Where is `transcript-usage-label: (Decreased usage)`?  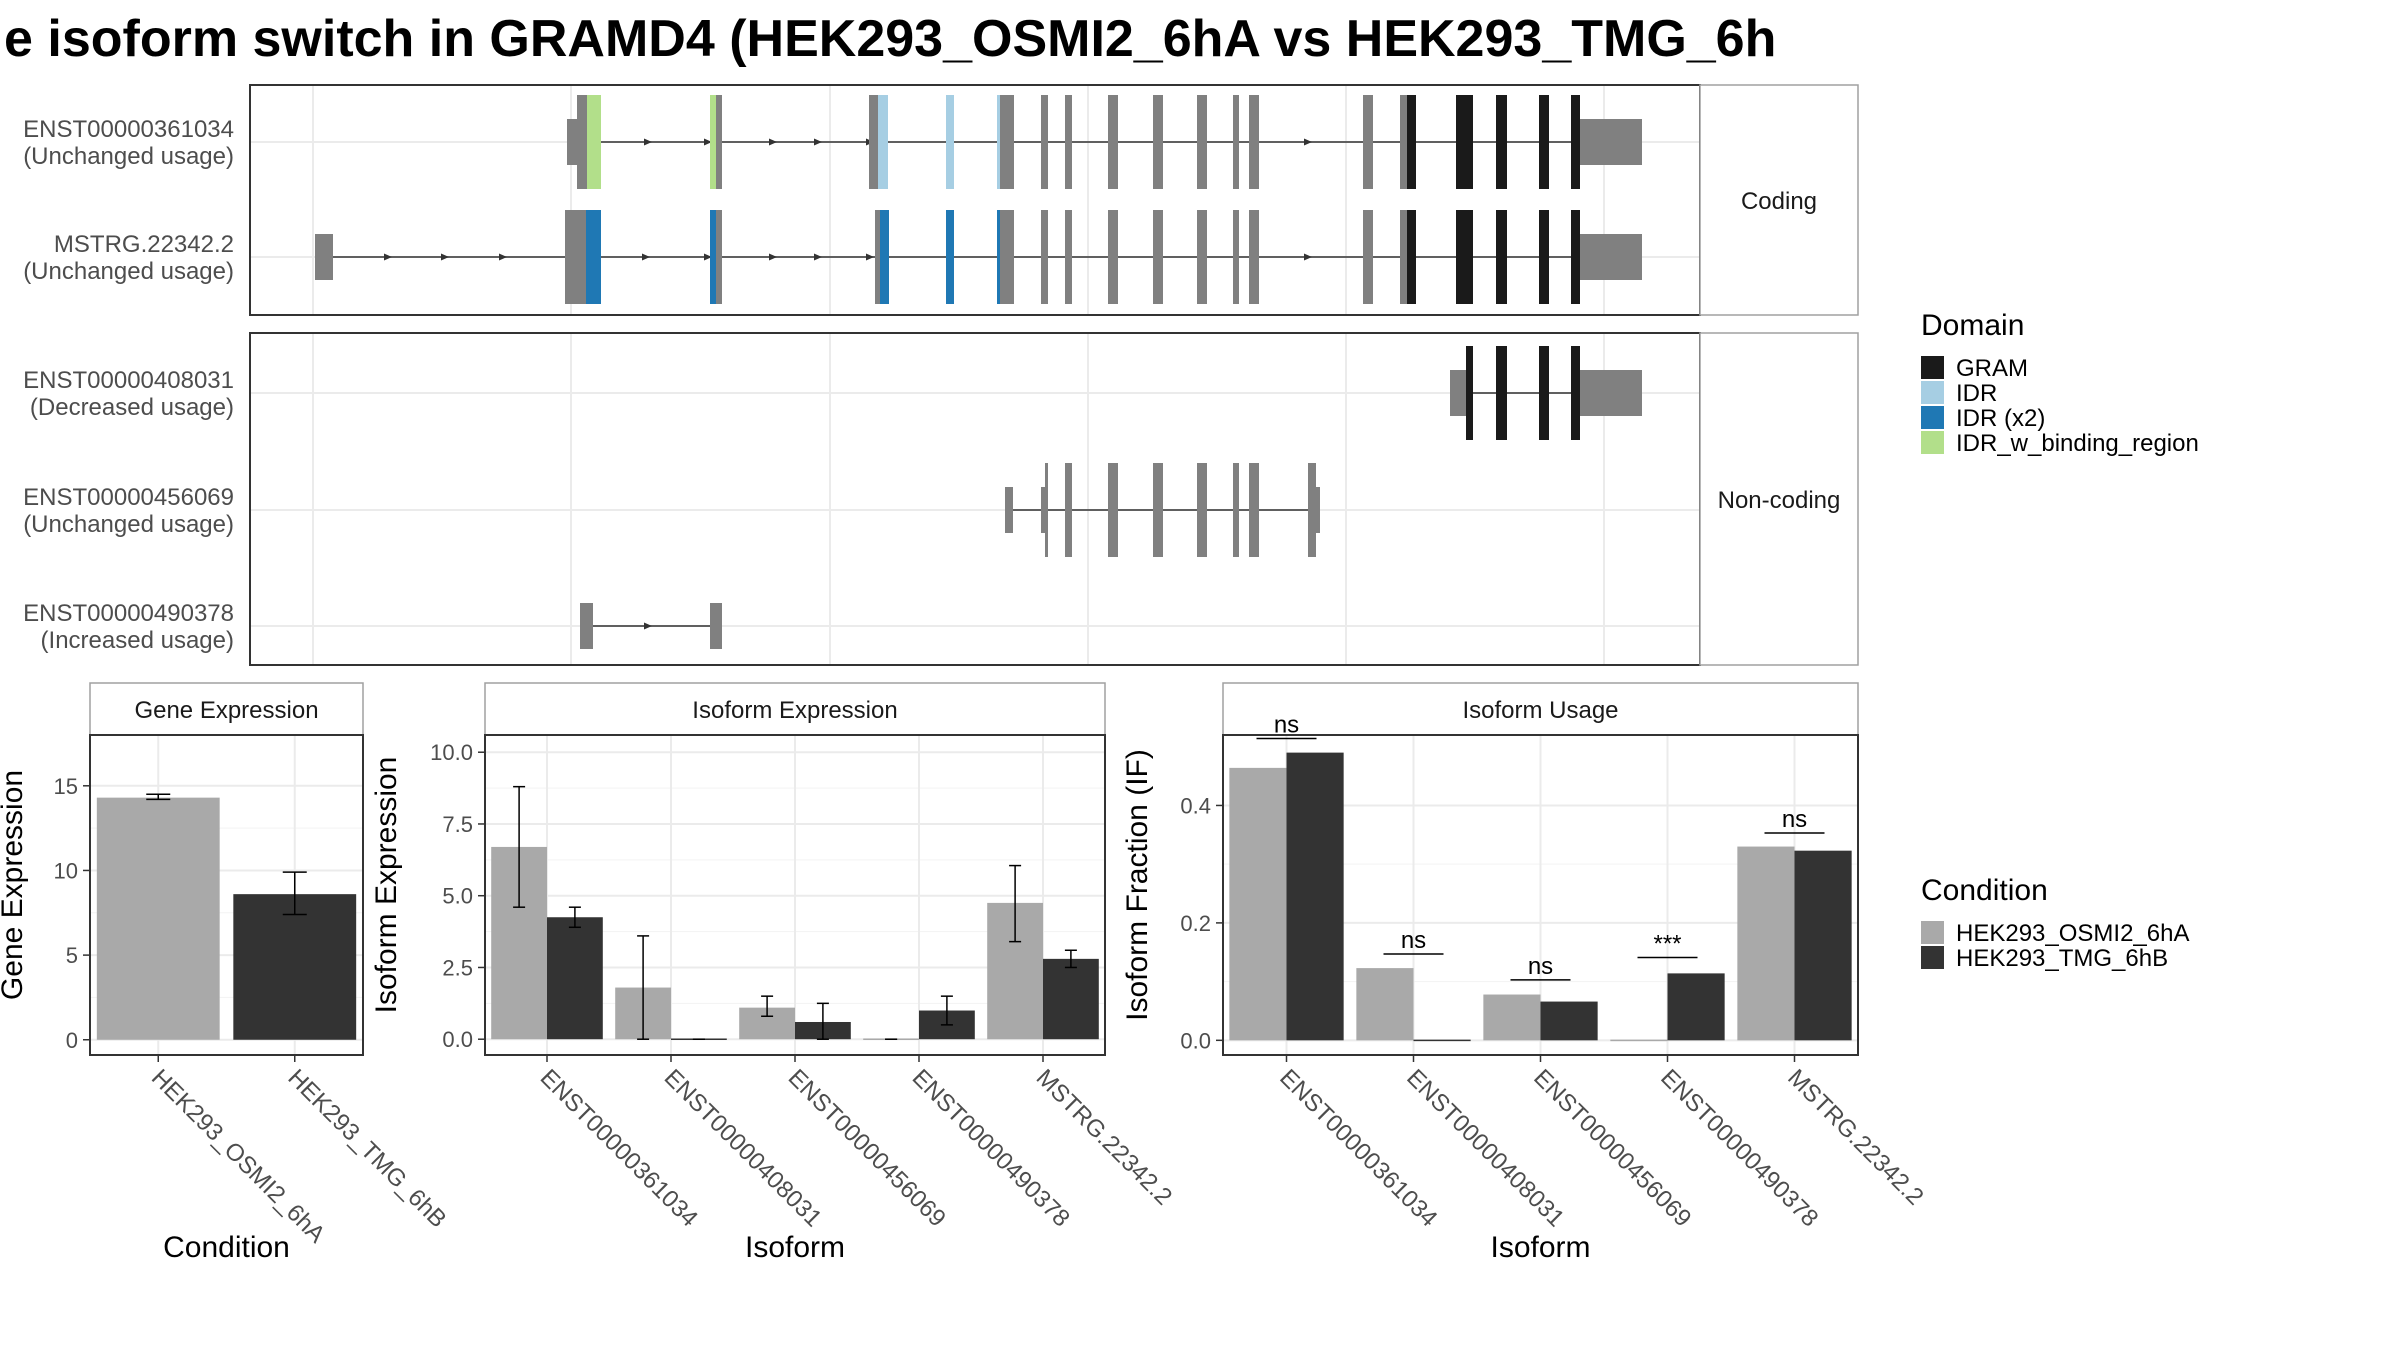
transcript-usage-label: (Decreased usage) is located at coordinates (132, 407).